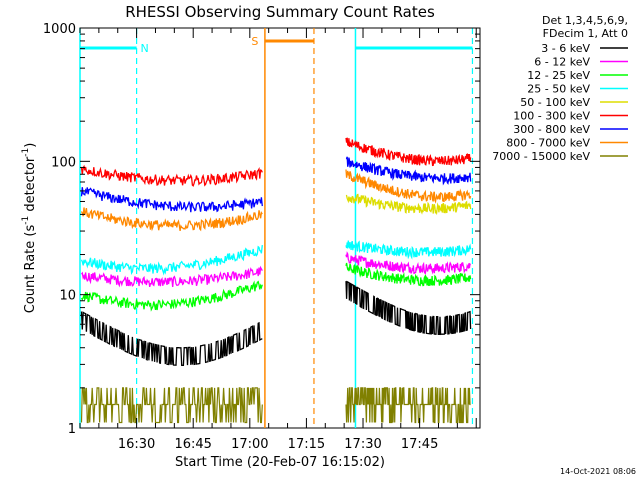  What do you see at coordinates (254, 41) in the screenshot?
I see `annotation-label: S` at bounding box center [254, 41].